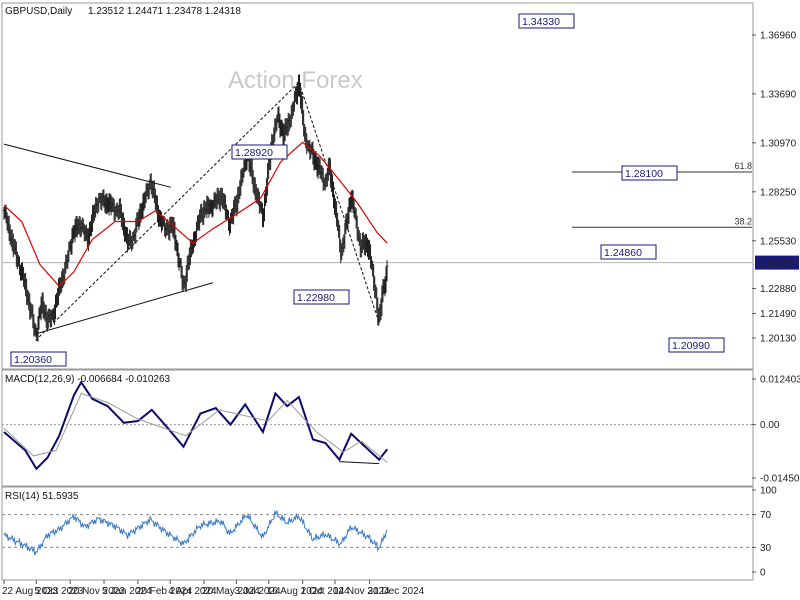  I want to click on signal-line, so click(195, 427).